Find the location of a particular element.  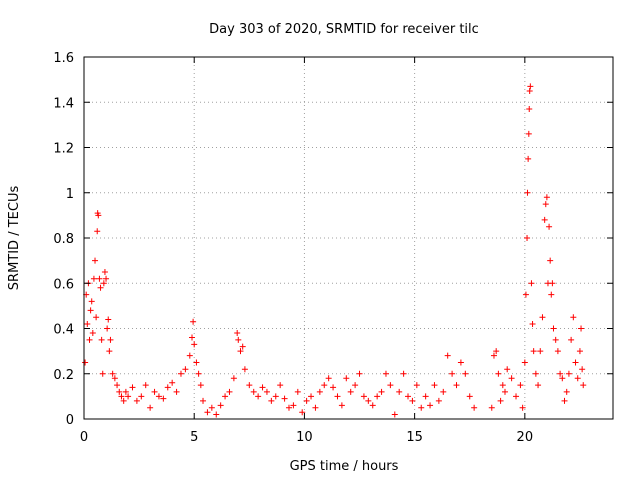

x-tick-label: 15 is located at coordinates (414, 437).